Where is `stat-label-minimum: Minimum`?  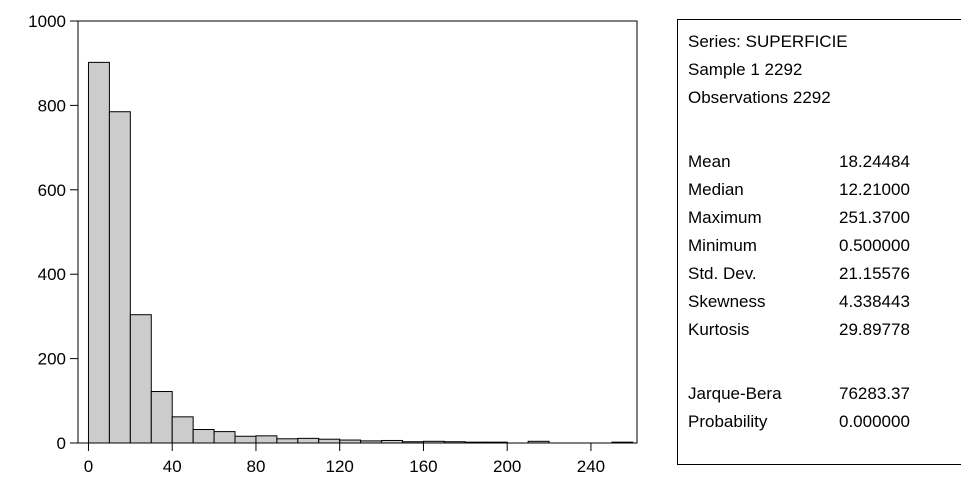
stat-label-minimum: Minimum is located at coordinates (722, 245).